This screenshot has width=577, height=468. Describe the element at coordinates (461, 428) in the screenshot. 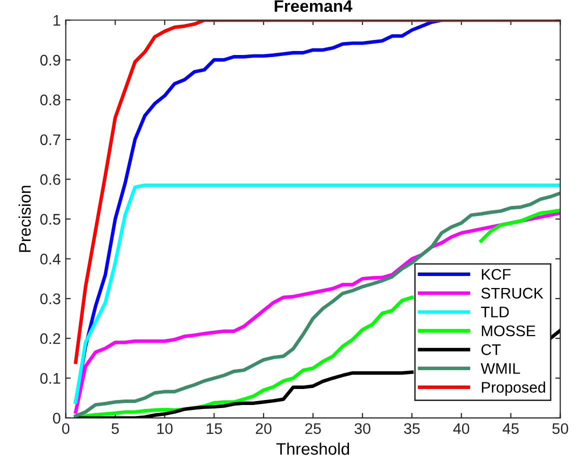

I see `x-tick-label: 40` at that location.